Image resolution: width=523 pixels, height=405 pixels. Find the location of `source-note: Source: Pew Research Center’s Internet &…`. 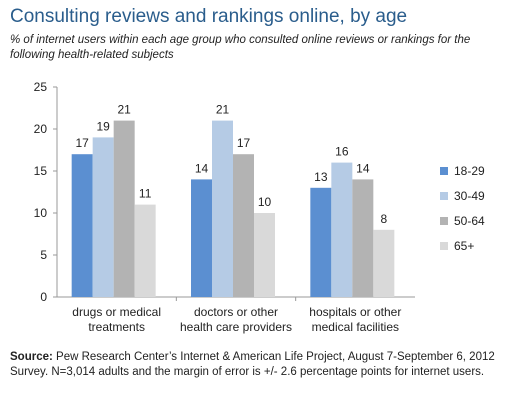

source-note: Source: Pew Research Center’s Internet &… is located at coordinates (262, 365).